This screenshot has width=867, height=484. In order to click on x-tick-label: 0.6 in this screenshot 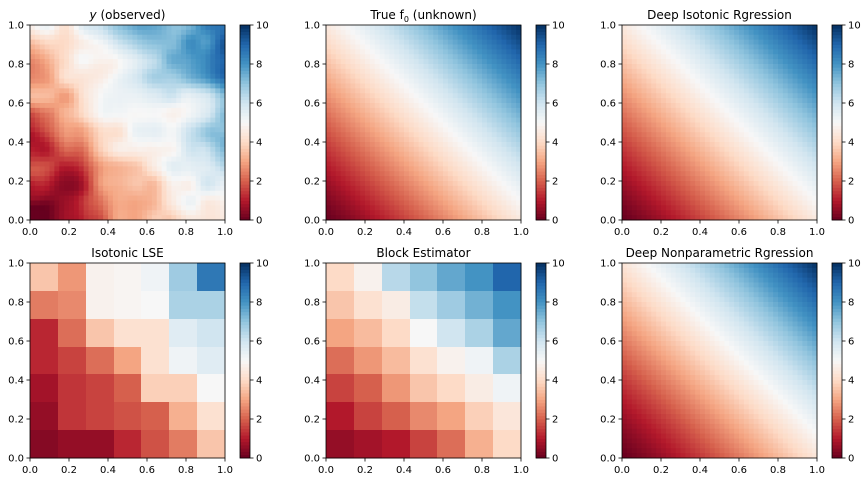, I will do `click(147, 232)`.